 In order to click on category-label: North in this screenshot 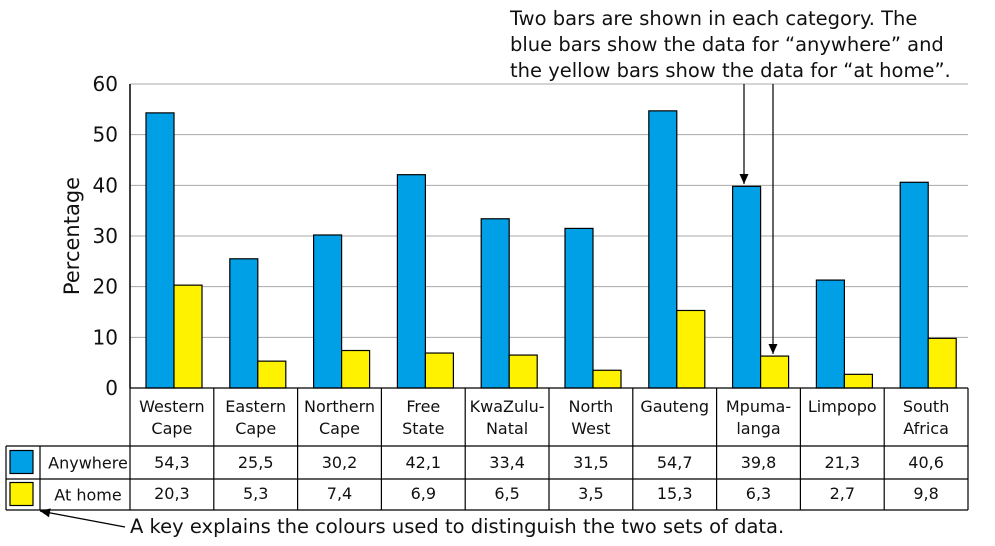, I will do `click(591, 406)`.